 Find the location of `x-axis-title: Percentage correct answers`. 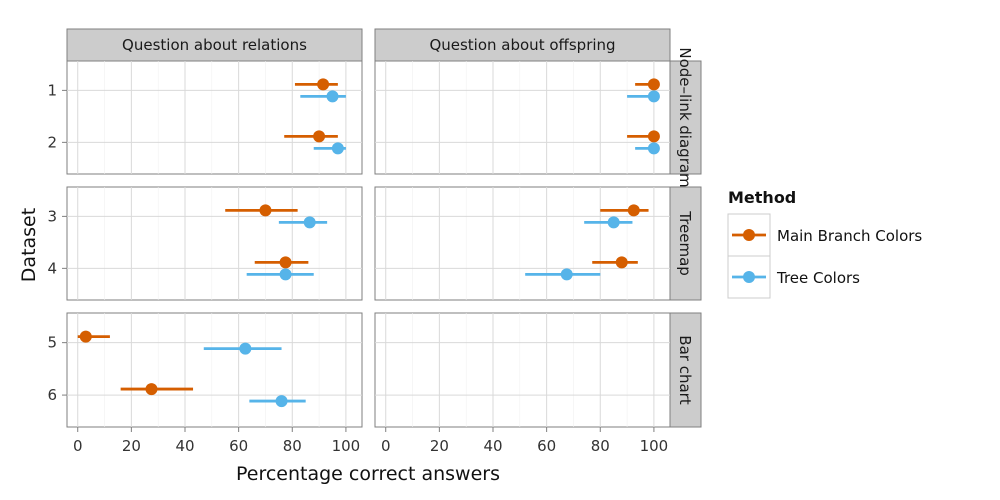

x-axis-title: Percentage correct answers is located at coordinates (368, 474).